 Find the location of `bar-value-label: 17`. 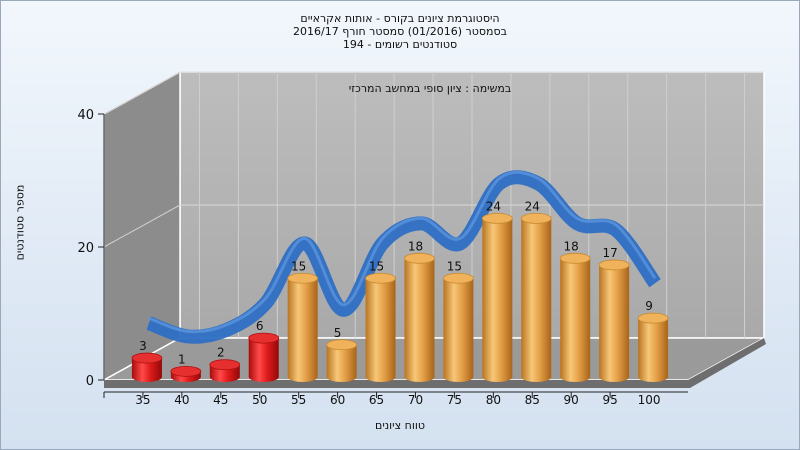

bar-value-label: 17 is located at coordinates (609, 253).